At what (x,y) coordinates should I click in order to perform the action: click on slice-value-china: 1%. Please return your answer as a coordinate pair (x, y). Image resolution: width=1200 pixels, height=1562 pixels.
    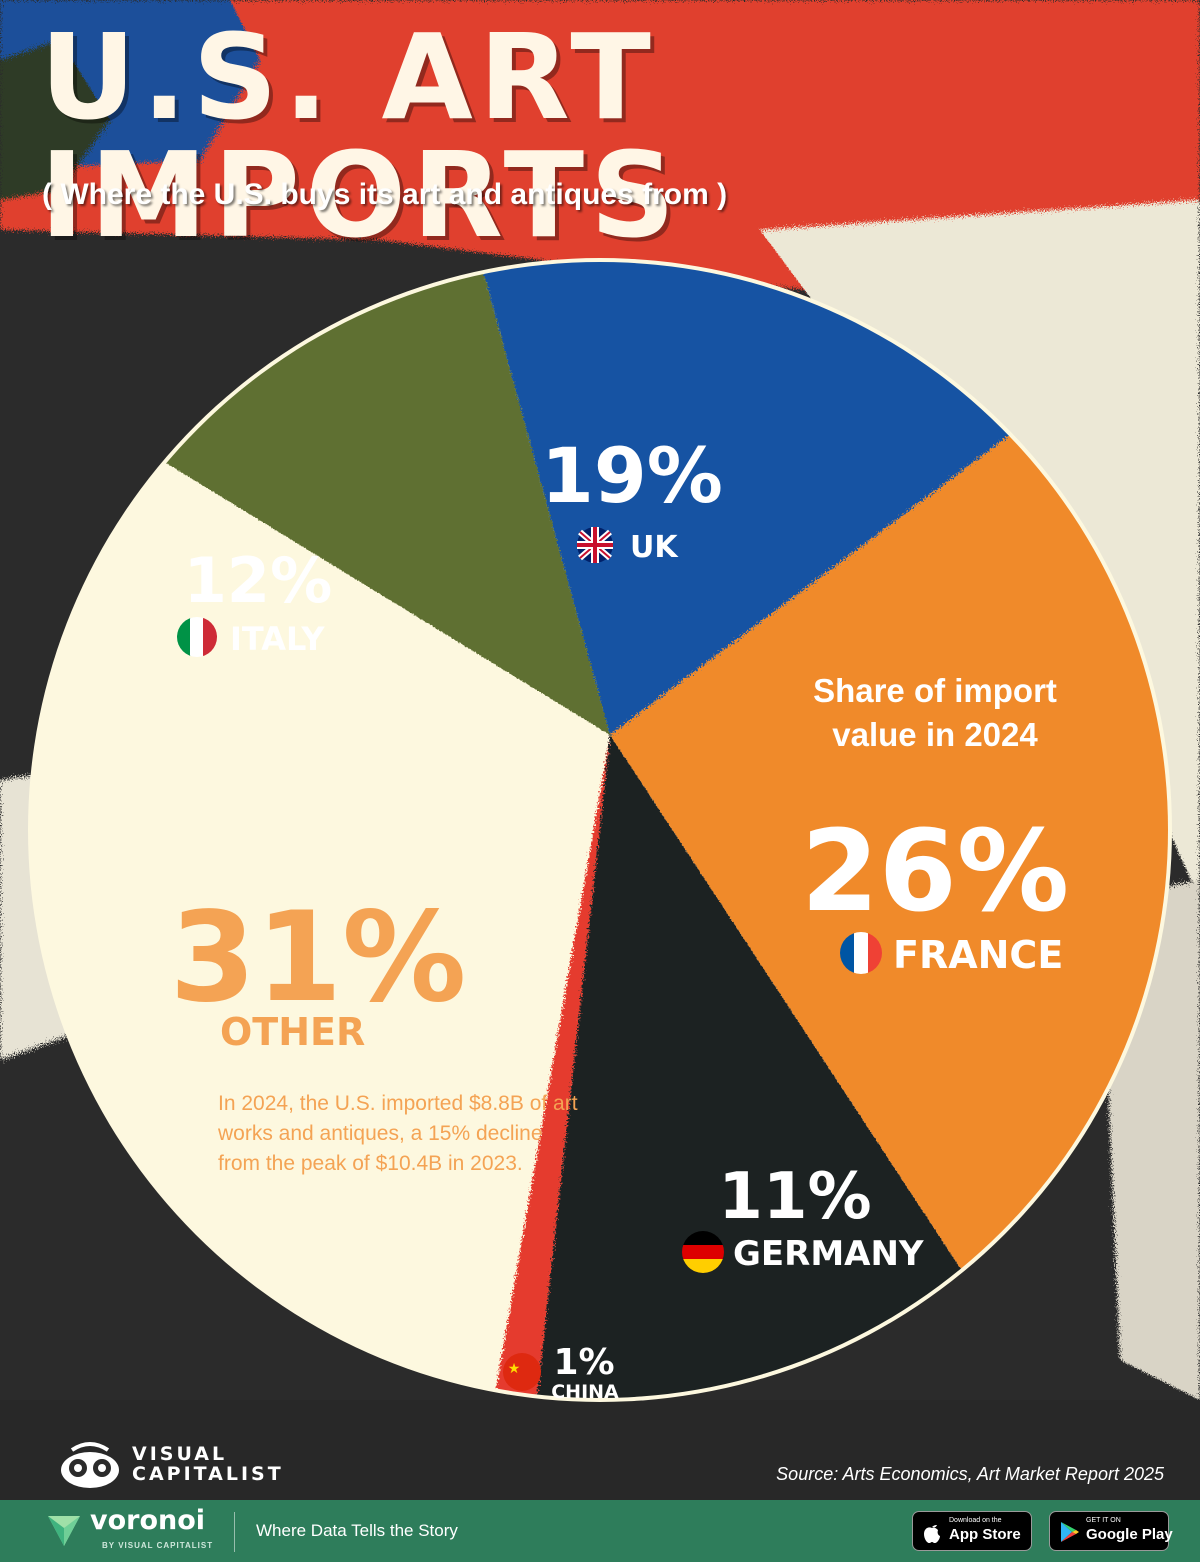
    Looking at the image, I should click on (583, 1362).